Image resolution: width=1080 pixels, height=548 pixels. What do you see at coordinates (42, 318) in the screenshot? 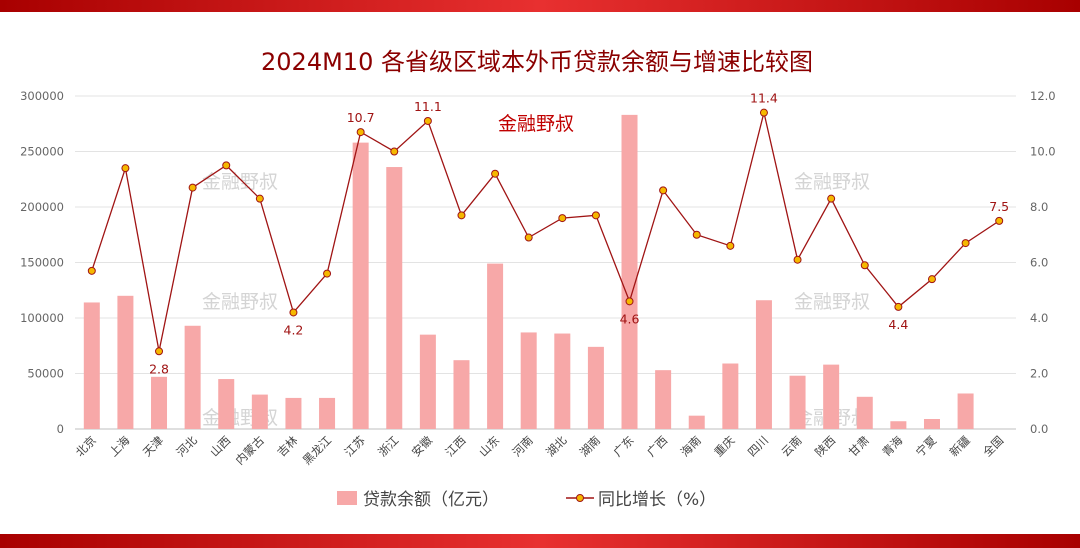
I see `y-left-tick-label: 100000` at bounding box center [42, 318].